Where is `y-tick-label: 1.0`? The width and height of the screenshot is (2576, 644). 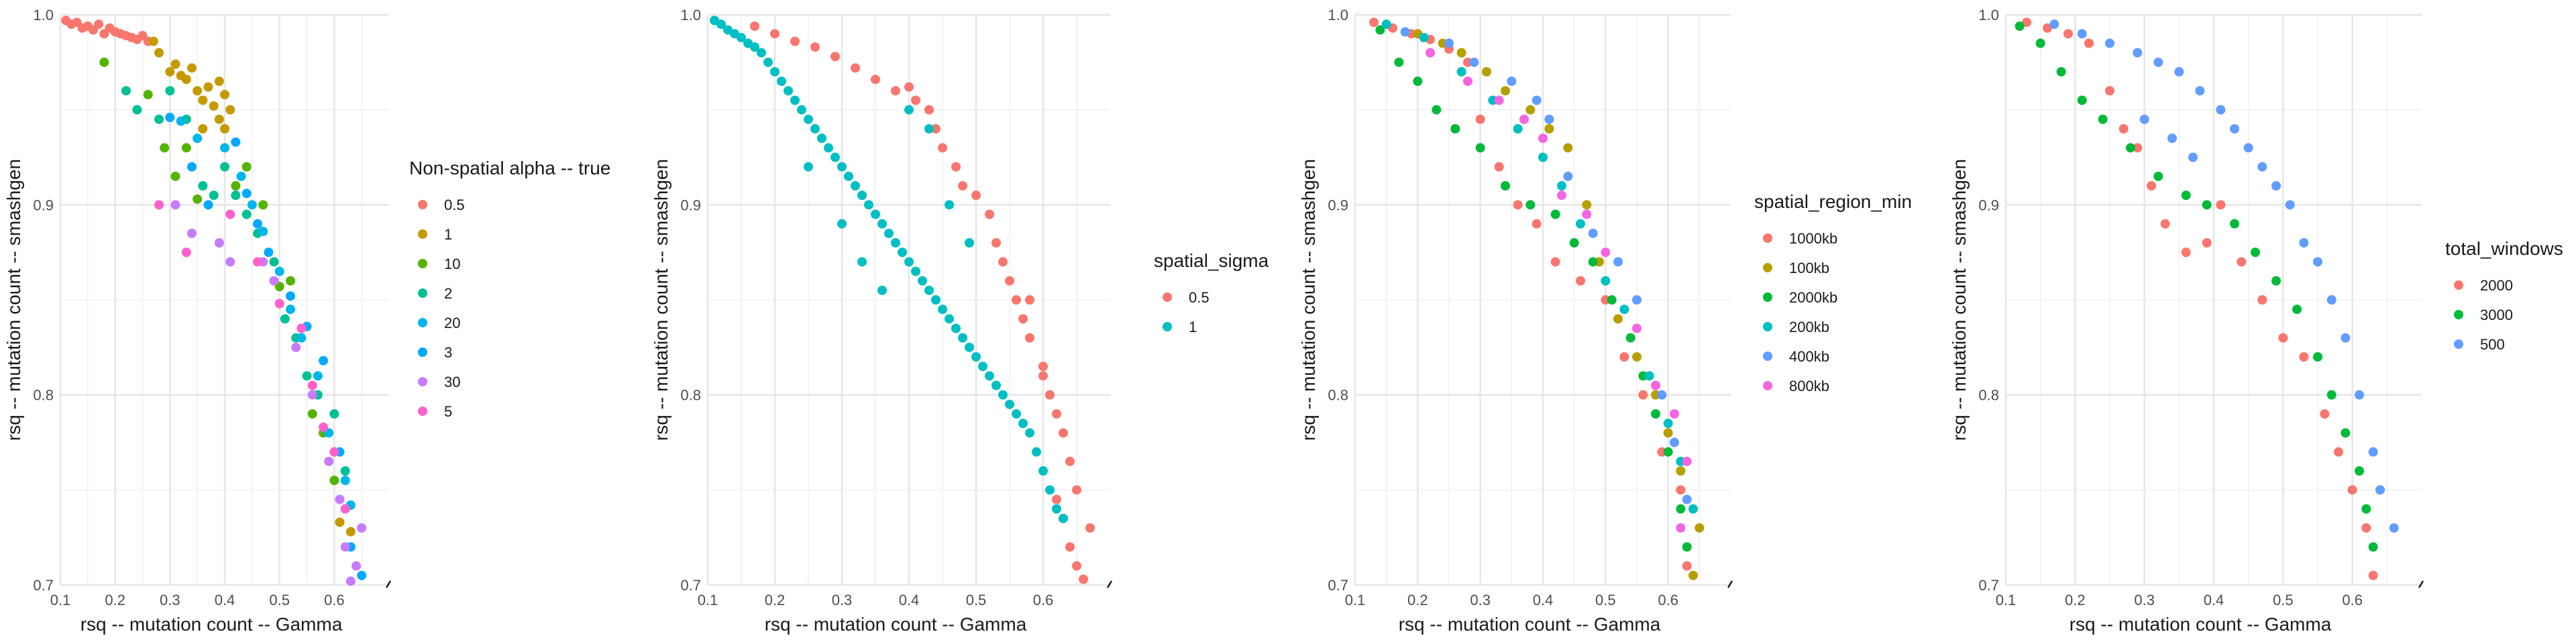
y-tick-label: 1.0 is located at coordinates (1338, 15).